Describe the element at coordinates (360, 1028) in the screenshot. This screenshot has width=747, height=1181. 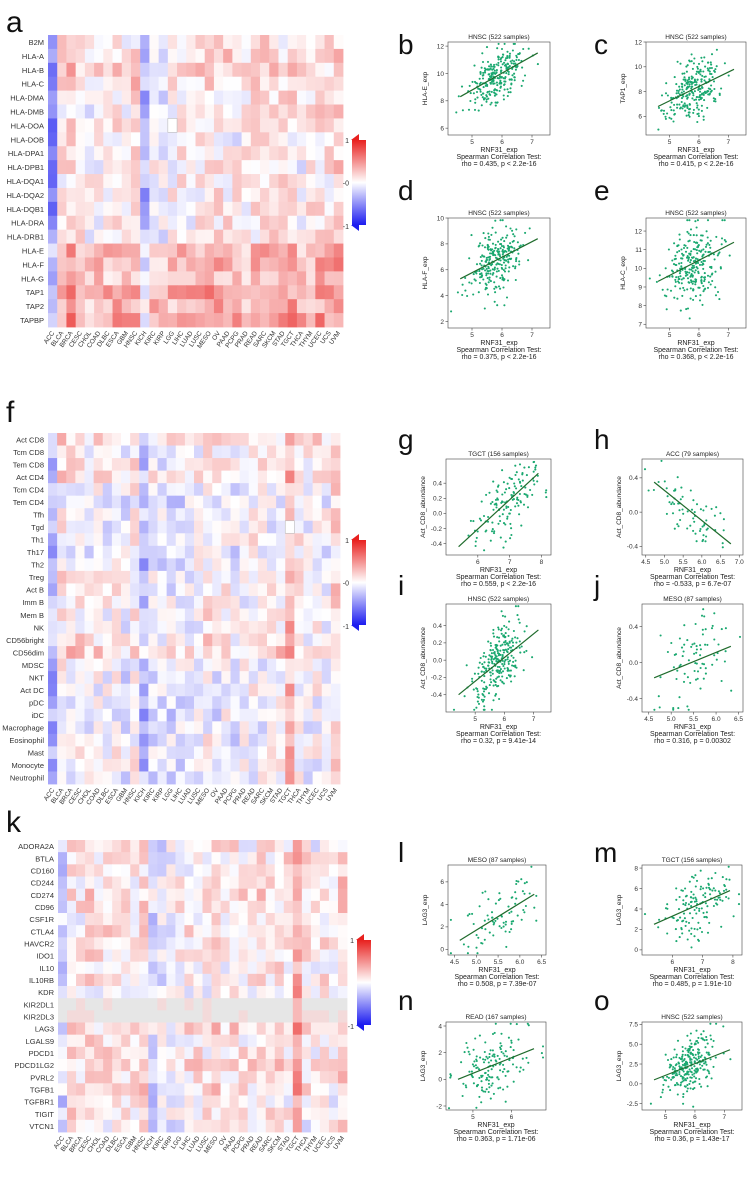
I see `legend-min-arrow` at that location.